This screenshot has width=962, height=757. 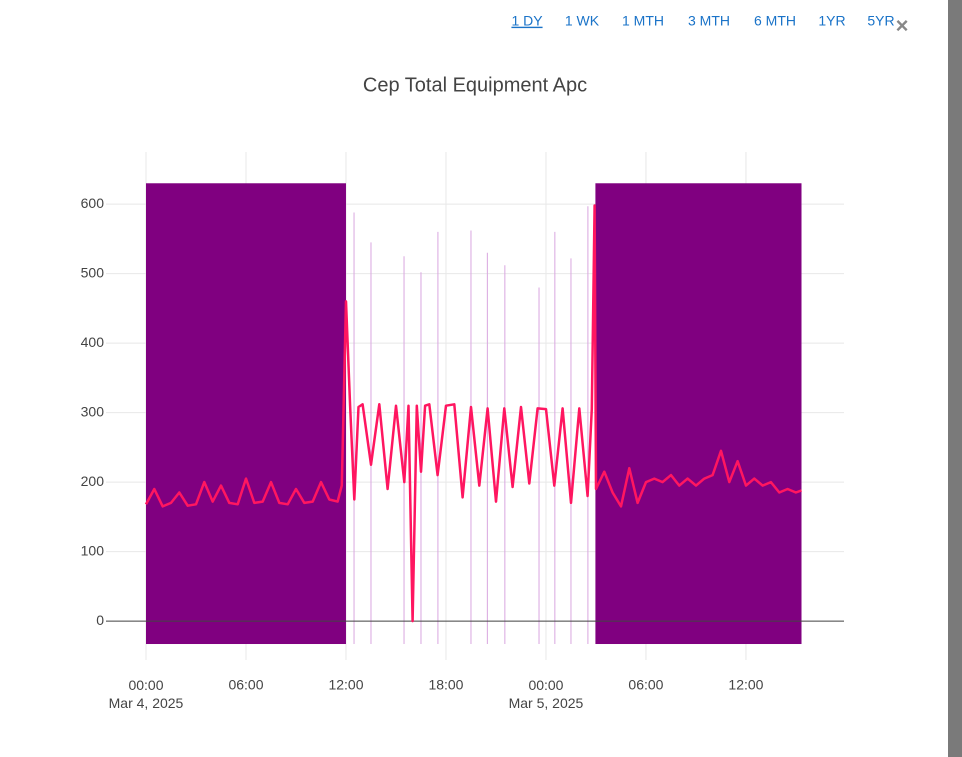 I want to click on y-tick-label: 600, so click(x=93, y=203).